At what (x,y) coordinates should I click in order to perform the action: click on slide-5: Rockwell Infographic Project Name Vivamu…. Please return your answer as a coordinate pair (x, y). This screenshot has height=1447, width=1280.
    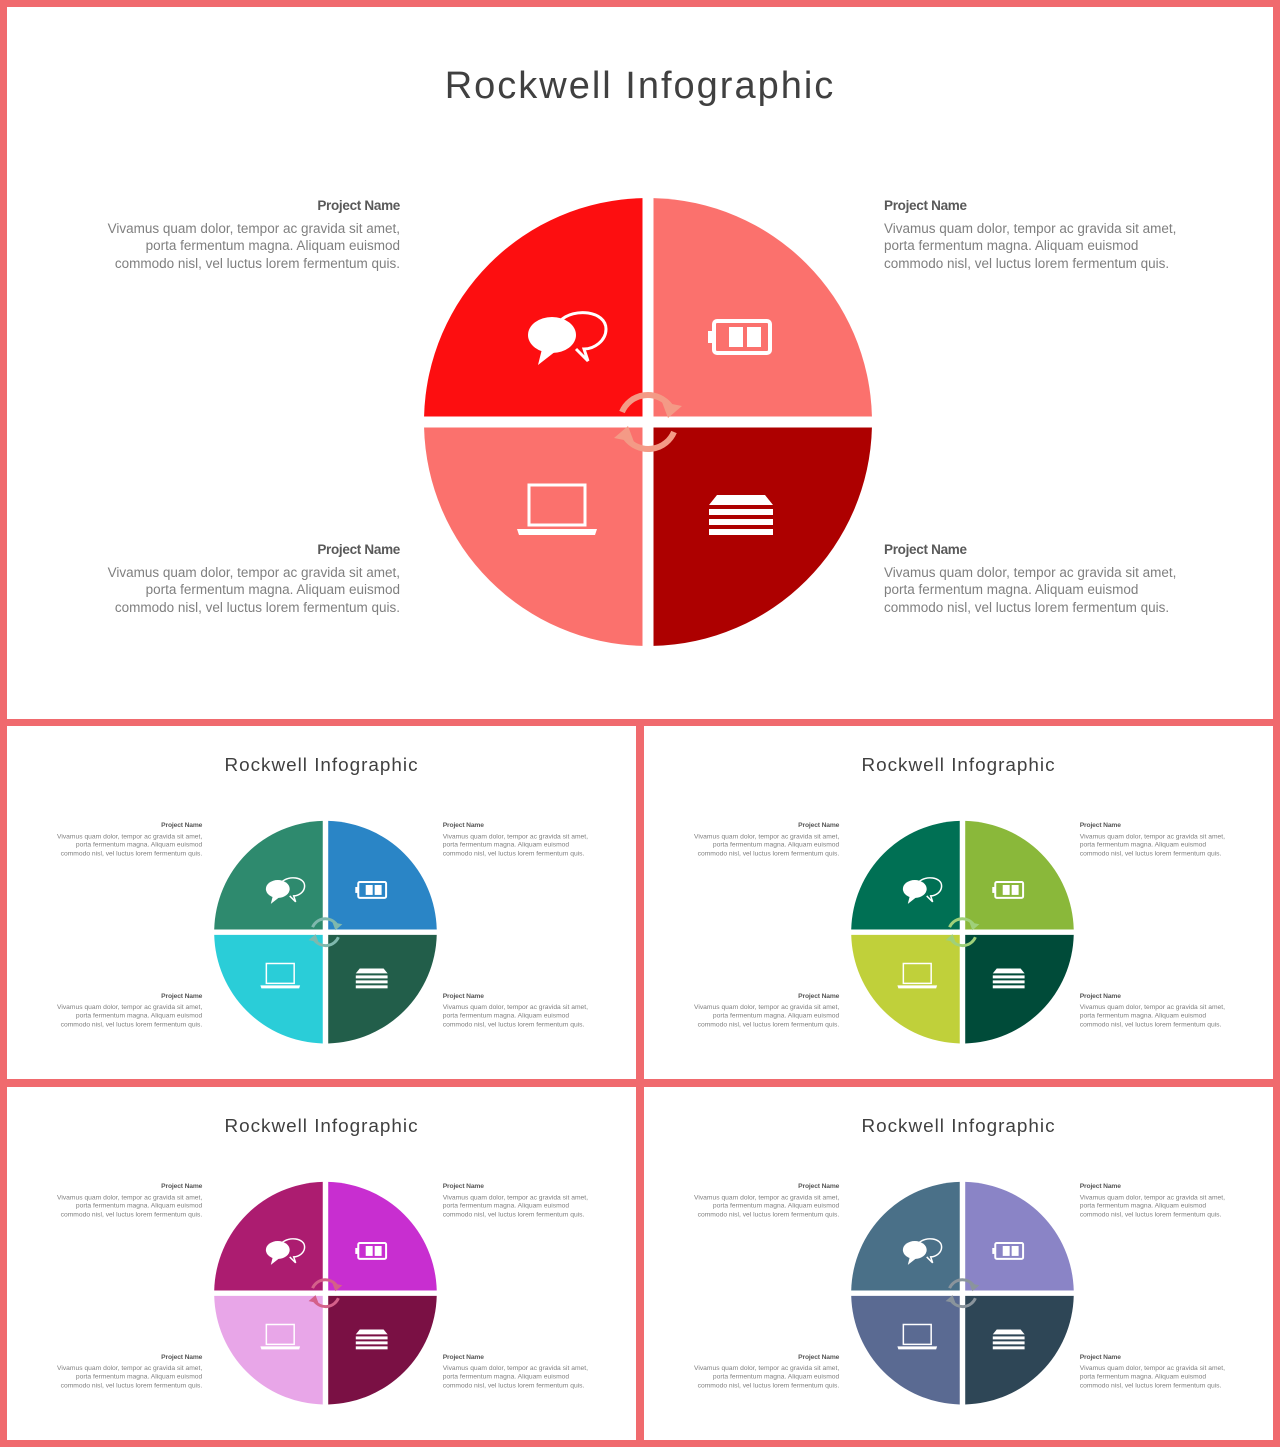
    Looking at the image, I should click on (958, 1263).